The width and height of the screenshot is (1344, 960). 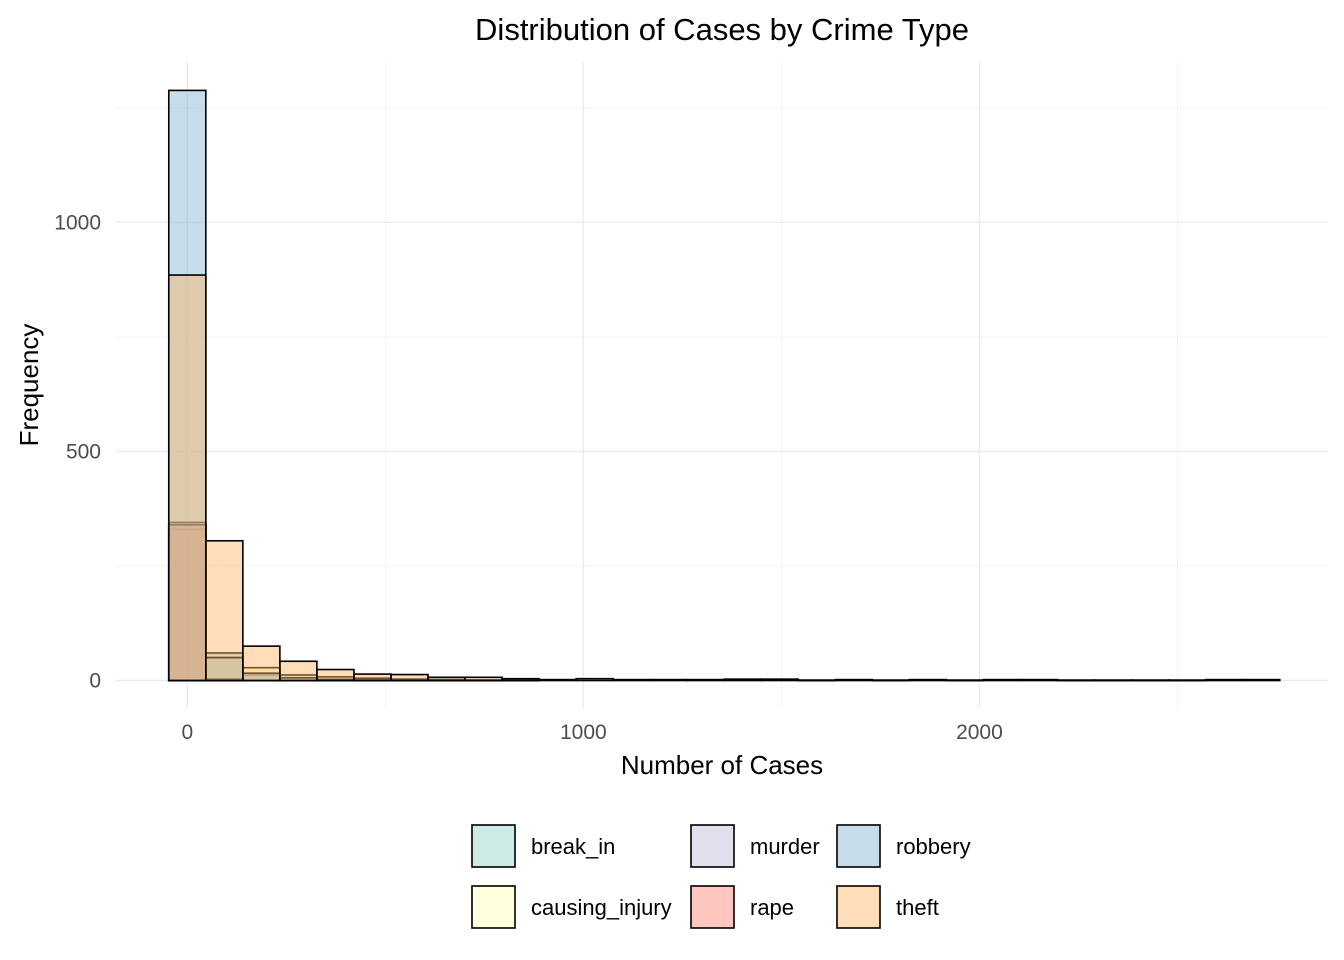 I want to click on y-axis-ticks: 0 500 1000, so click(x=77, y=451).